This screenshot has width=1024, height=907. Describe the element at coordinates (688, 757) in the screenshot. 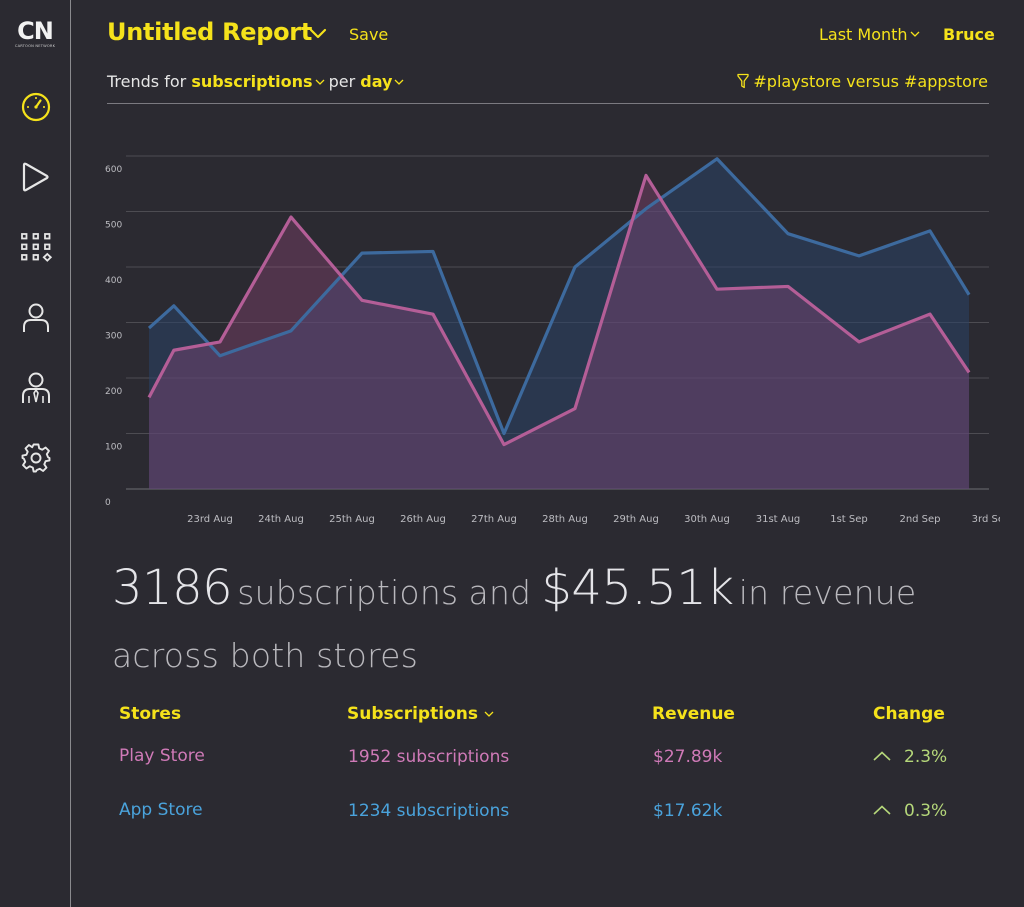

I see `store-revenue: $27.89k` at that location.